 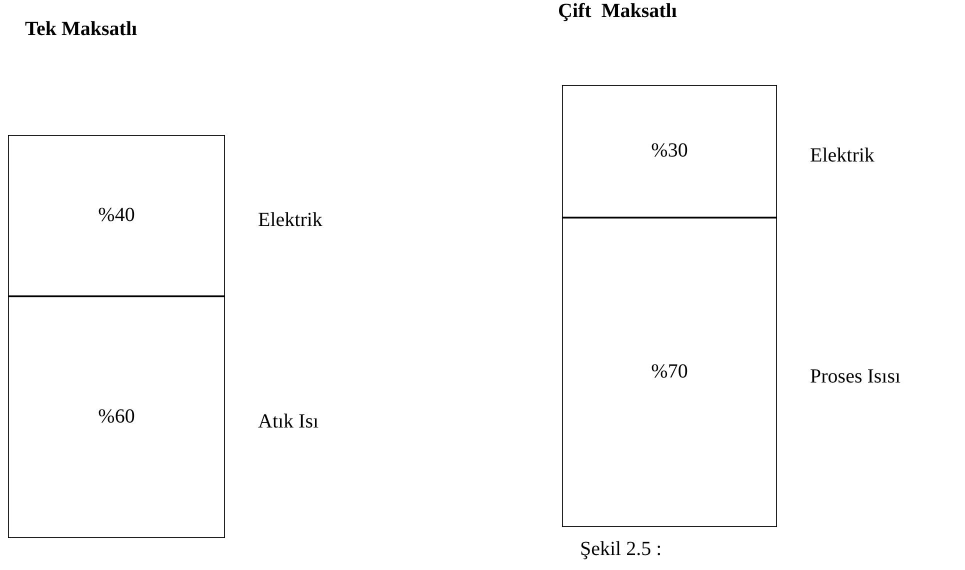 I want to click on chart-title: Tek Maksatlı, so click(x=81, y=29).